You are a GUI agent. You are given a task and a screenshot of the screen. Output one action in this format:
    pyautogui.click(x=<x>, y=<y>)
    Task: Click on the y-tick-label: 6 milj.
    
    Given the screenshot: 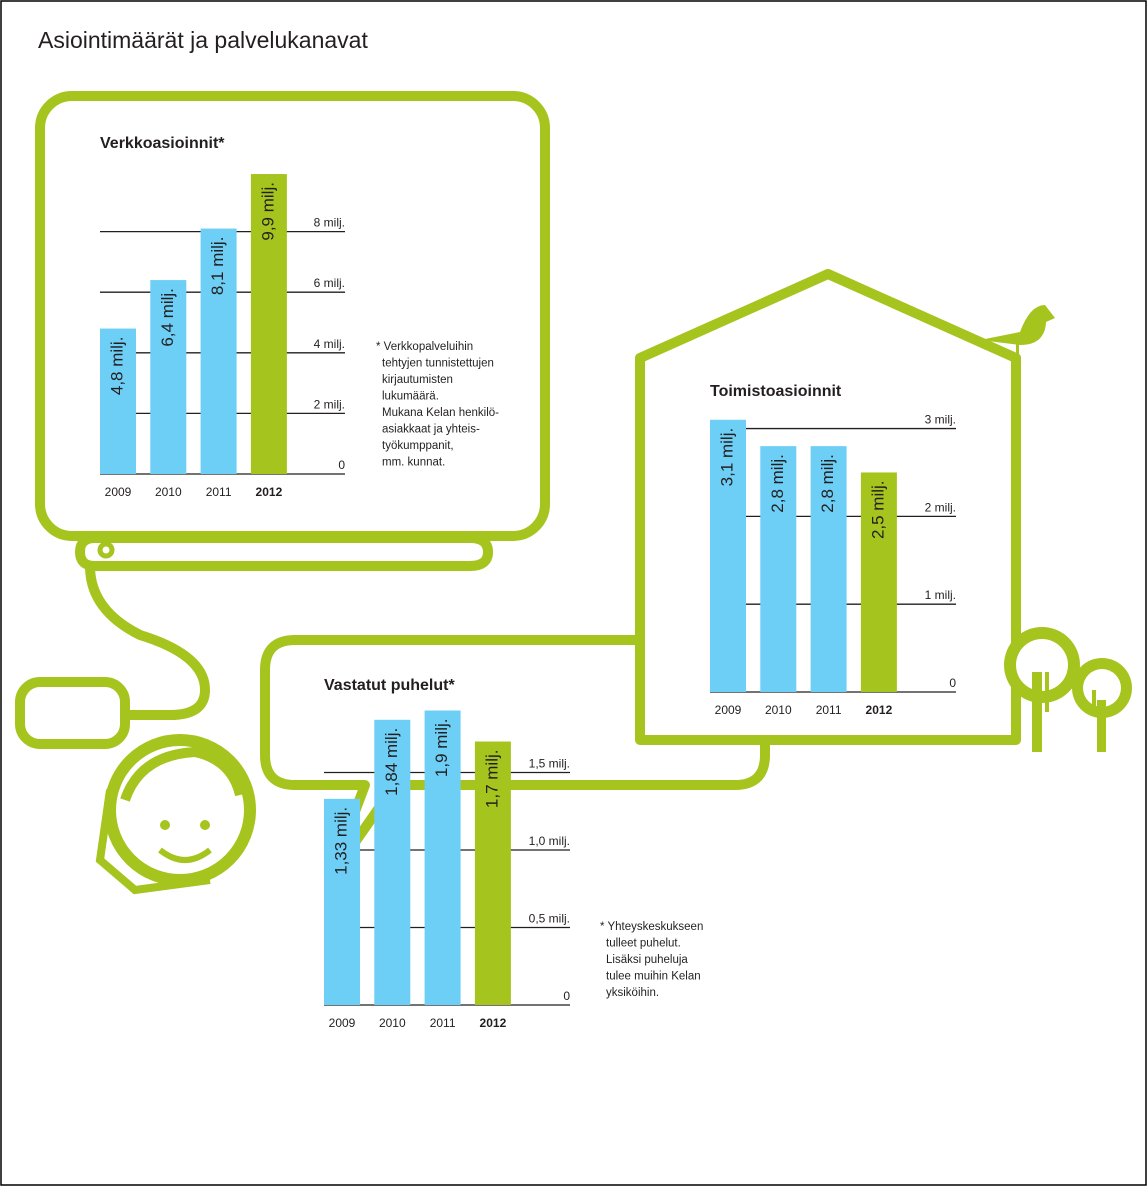 What is the action you would take?
    pyautogui.click(x=329, y=283)
    